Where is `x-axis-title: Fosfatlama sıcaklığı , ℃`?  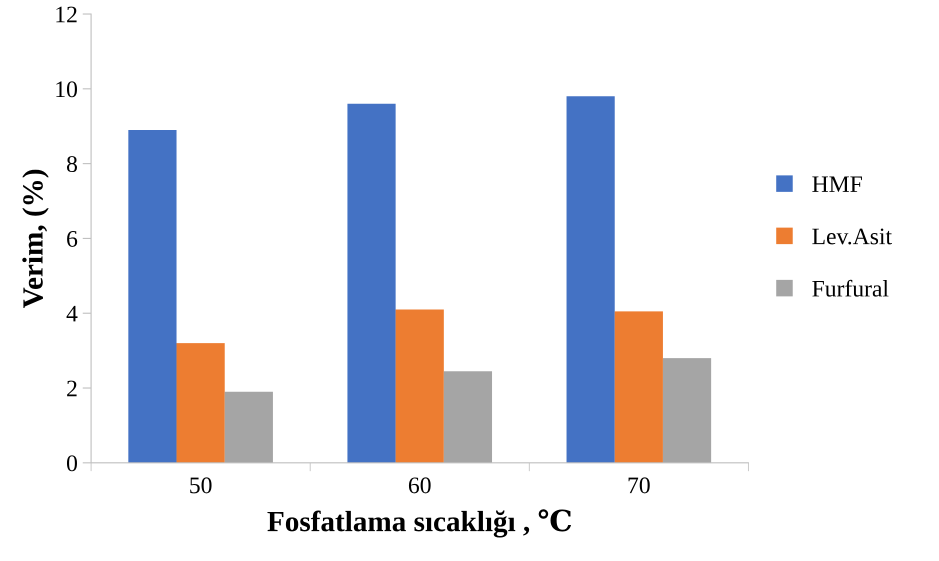 x-axis-title: Fosfatlama sıcaklığı , ℃ is located at coordinates (419, 523).